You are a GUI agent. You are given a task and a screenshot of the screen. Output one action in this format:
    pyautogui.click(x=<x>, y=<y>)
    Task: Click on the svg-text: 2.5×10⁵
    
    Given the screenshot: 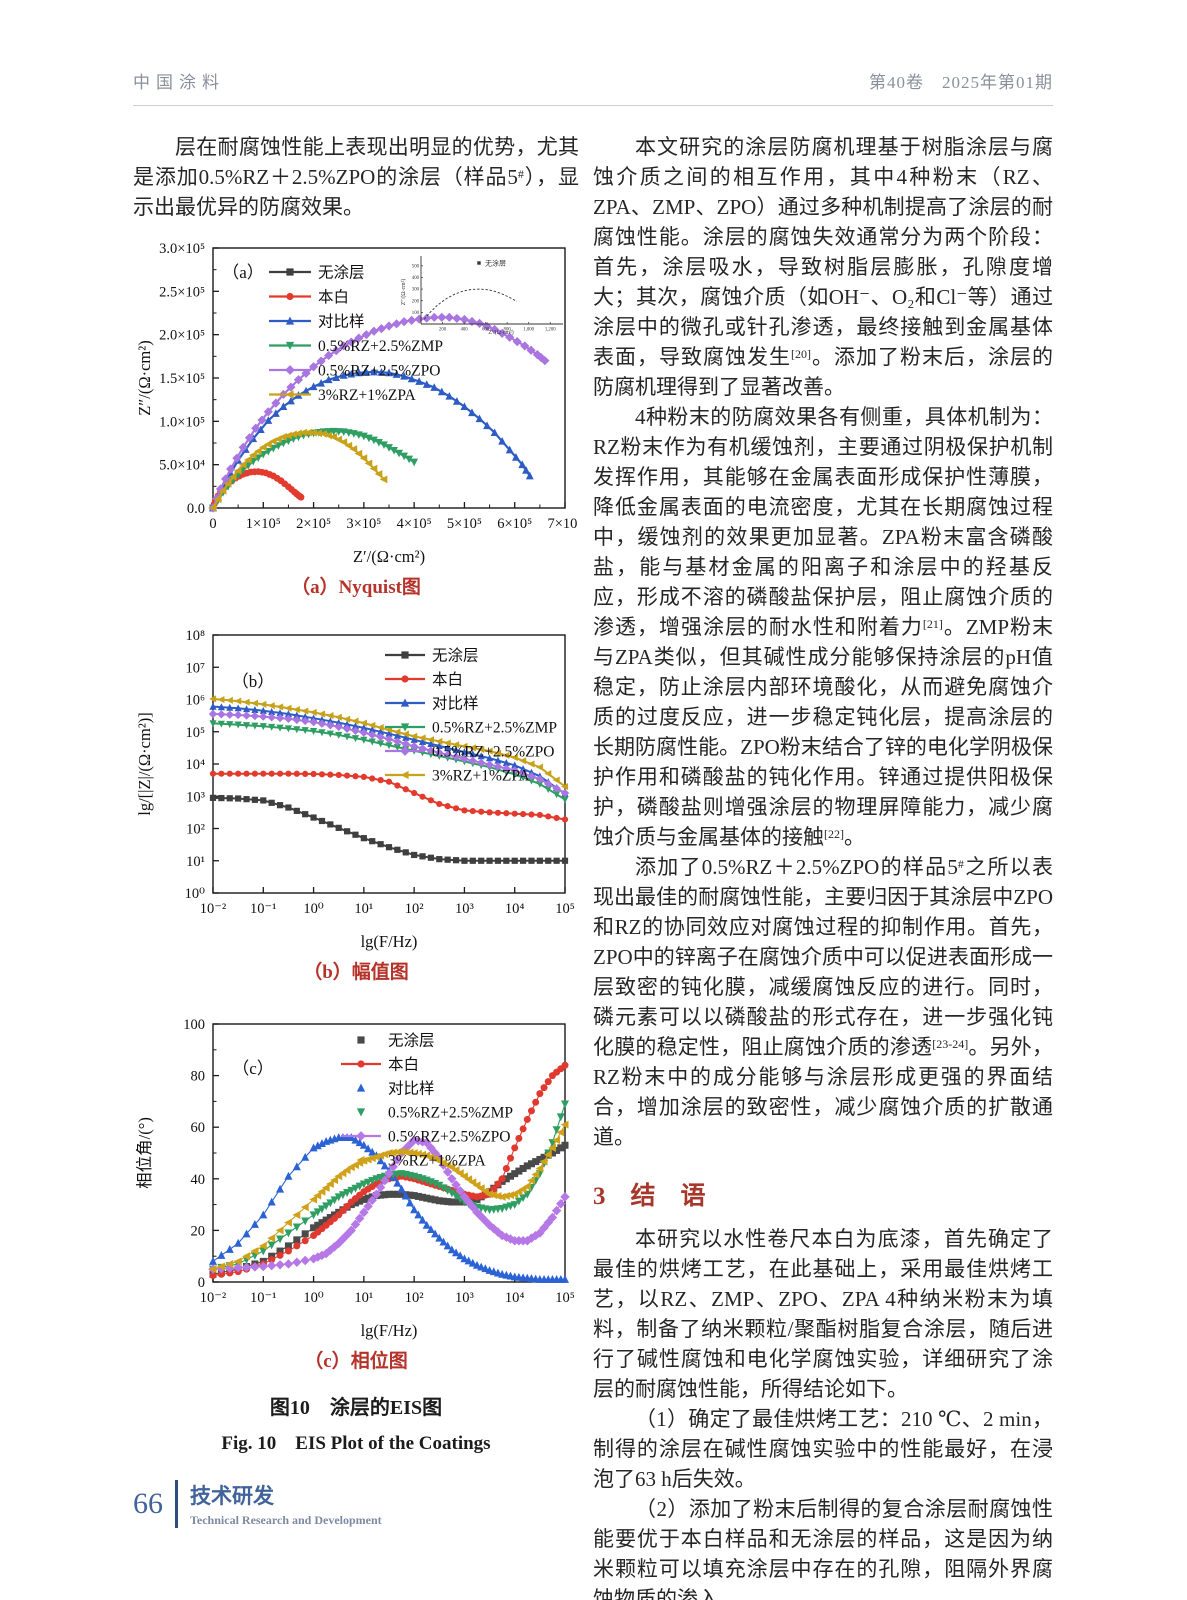 What is the action you would take?
    pyautogui.click(x=182, y=292)
    